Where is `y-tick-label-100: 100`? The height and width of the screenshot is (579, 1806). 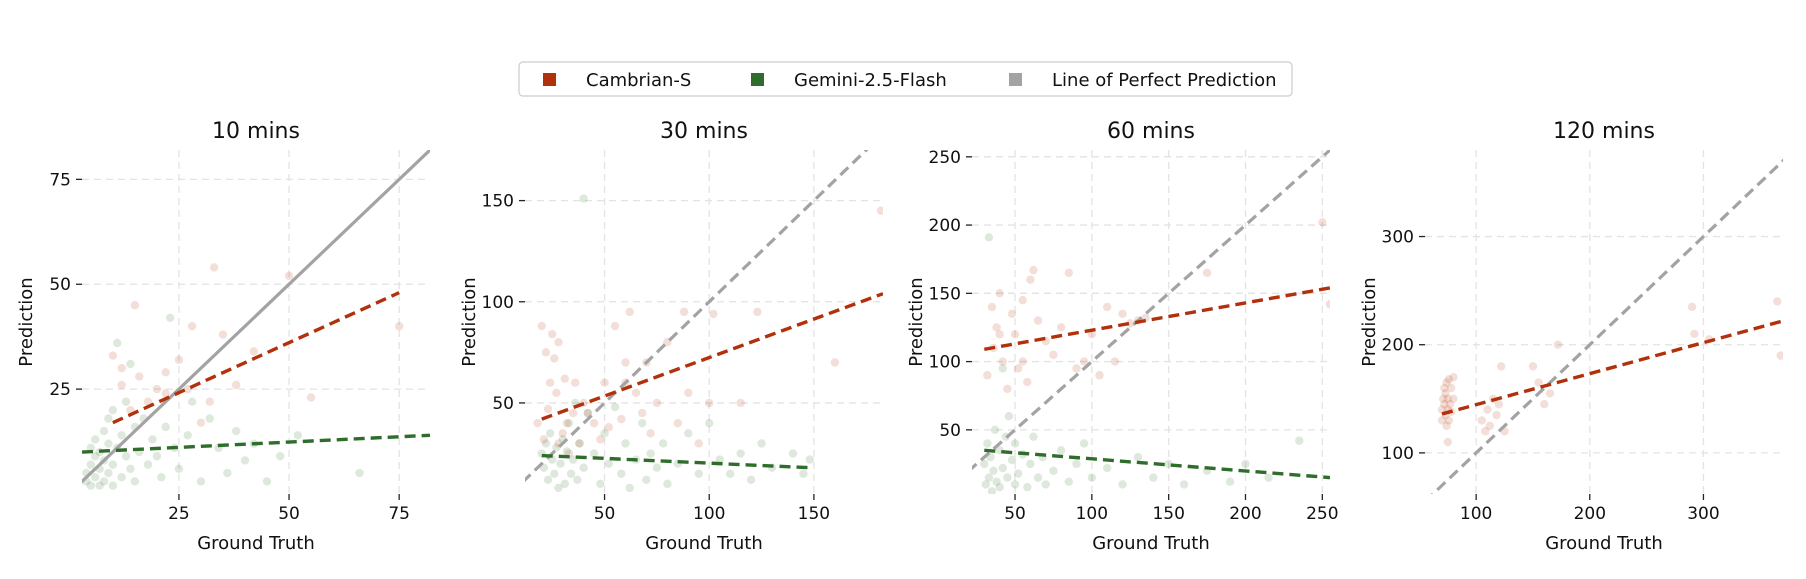
y-tick-label-100: 100 is located at coordinates (1398, 454).